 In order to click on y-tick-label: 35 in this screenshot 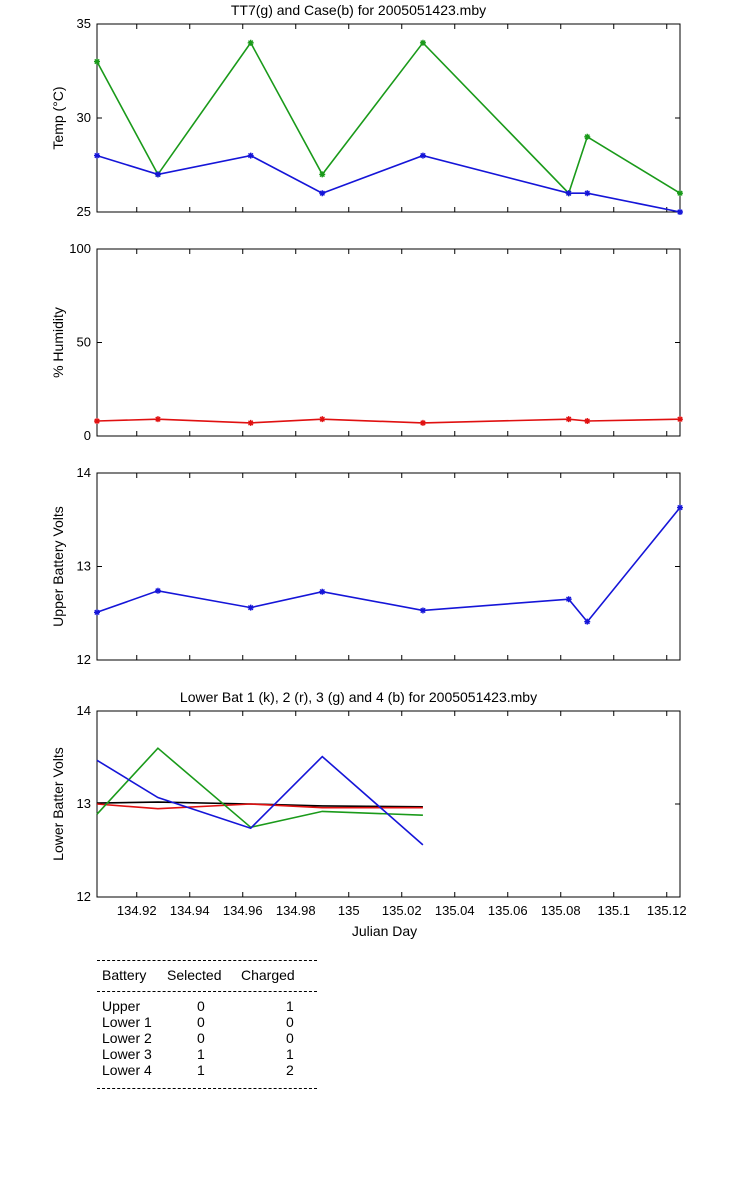, I will do `click(84, 23)`.